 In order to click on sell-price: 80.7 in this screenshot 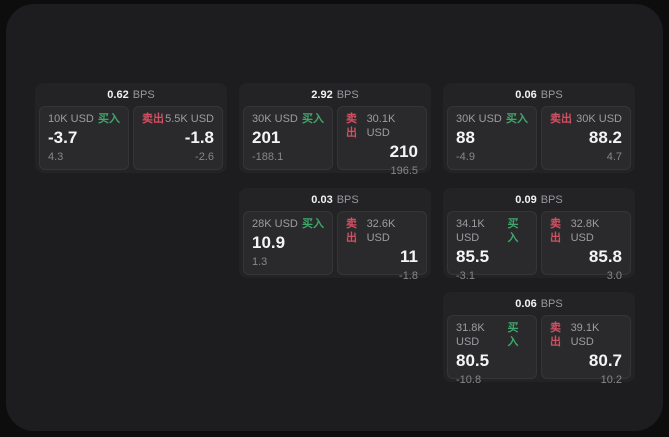, I will do `click(605, 360)`.